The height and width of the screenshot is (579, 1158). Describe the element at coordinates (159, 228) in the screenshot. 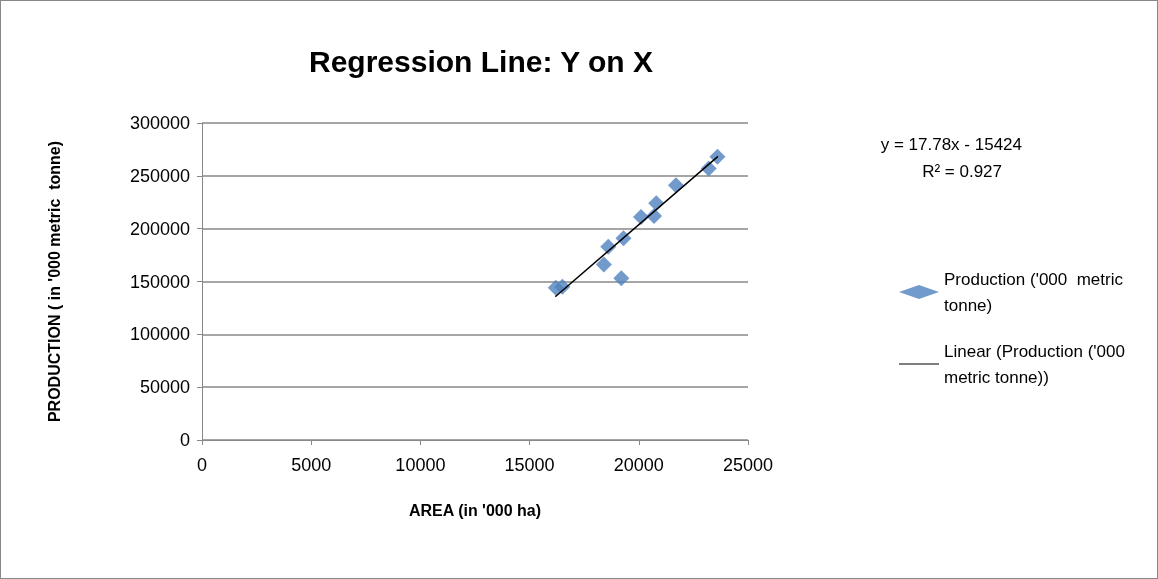

I see `y-tick-label: 200000` at that location.